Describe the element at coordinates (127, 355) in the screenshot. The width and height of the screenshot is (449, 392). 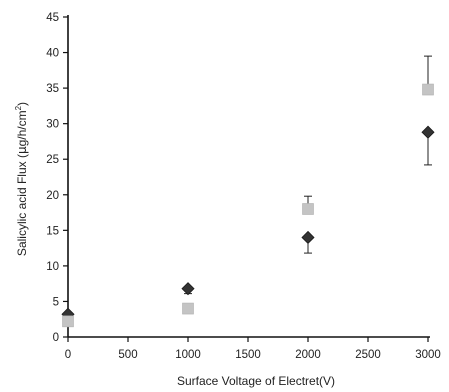
I see `x-tick-label: 500` at that location.